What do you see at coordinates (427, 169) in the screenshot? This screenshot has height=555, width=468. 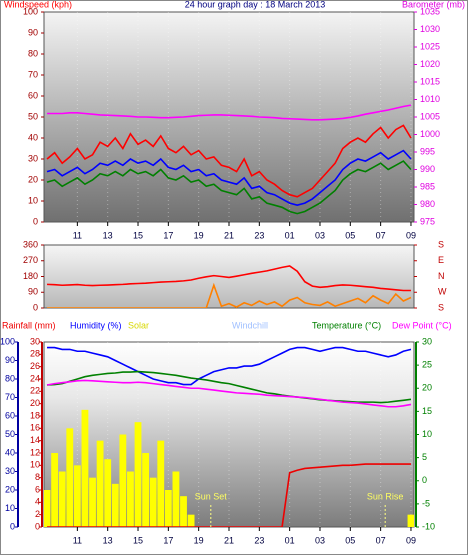 I see `y2-tick-label: 990` at bounding box center [427, 169].